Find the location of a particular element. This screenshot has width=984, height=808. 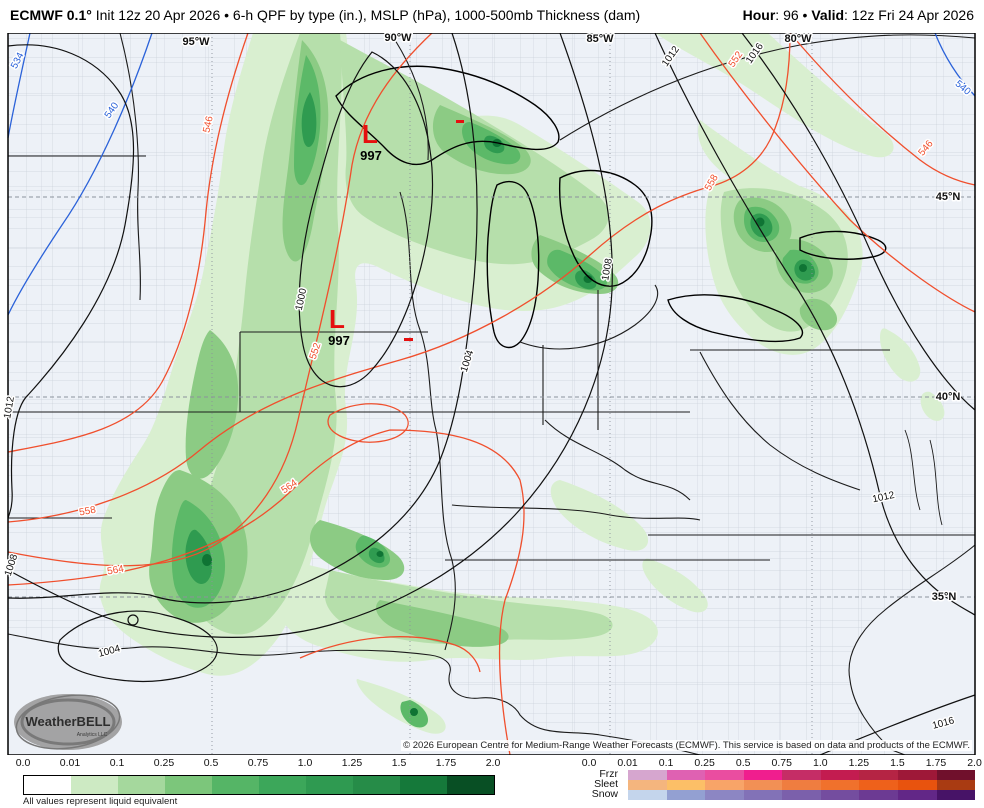

map-label: 546 is located at coordinates (208, 124).